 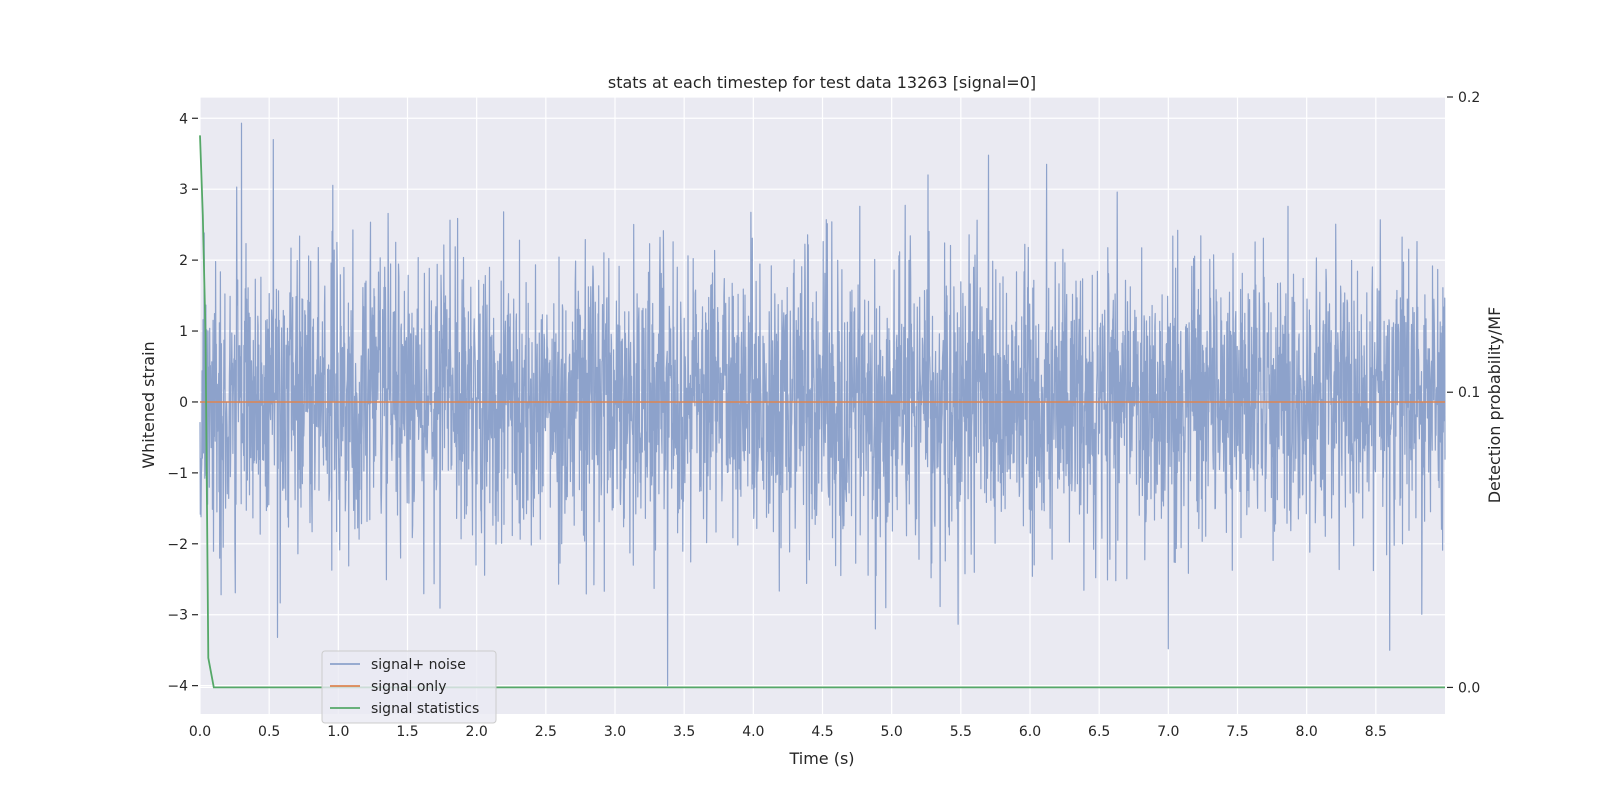 I want to click on y-ticks: 4 3 2 1 0 −1 −2 −3 −4, so click(x=182, y=403).